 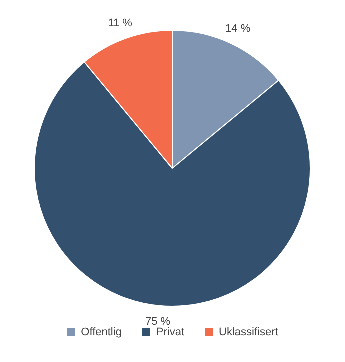 I want to click on legend-label: Privat, so click(x=170, y=332).